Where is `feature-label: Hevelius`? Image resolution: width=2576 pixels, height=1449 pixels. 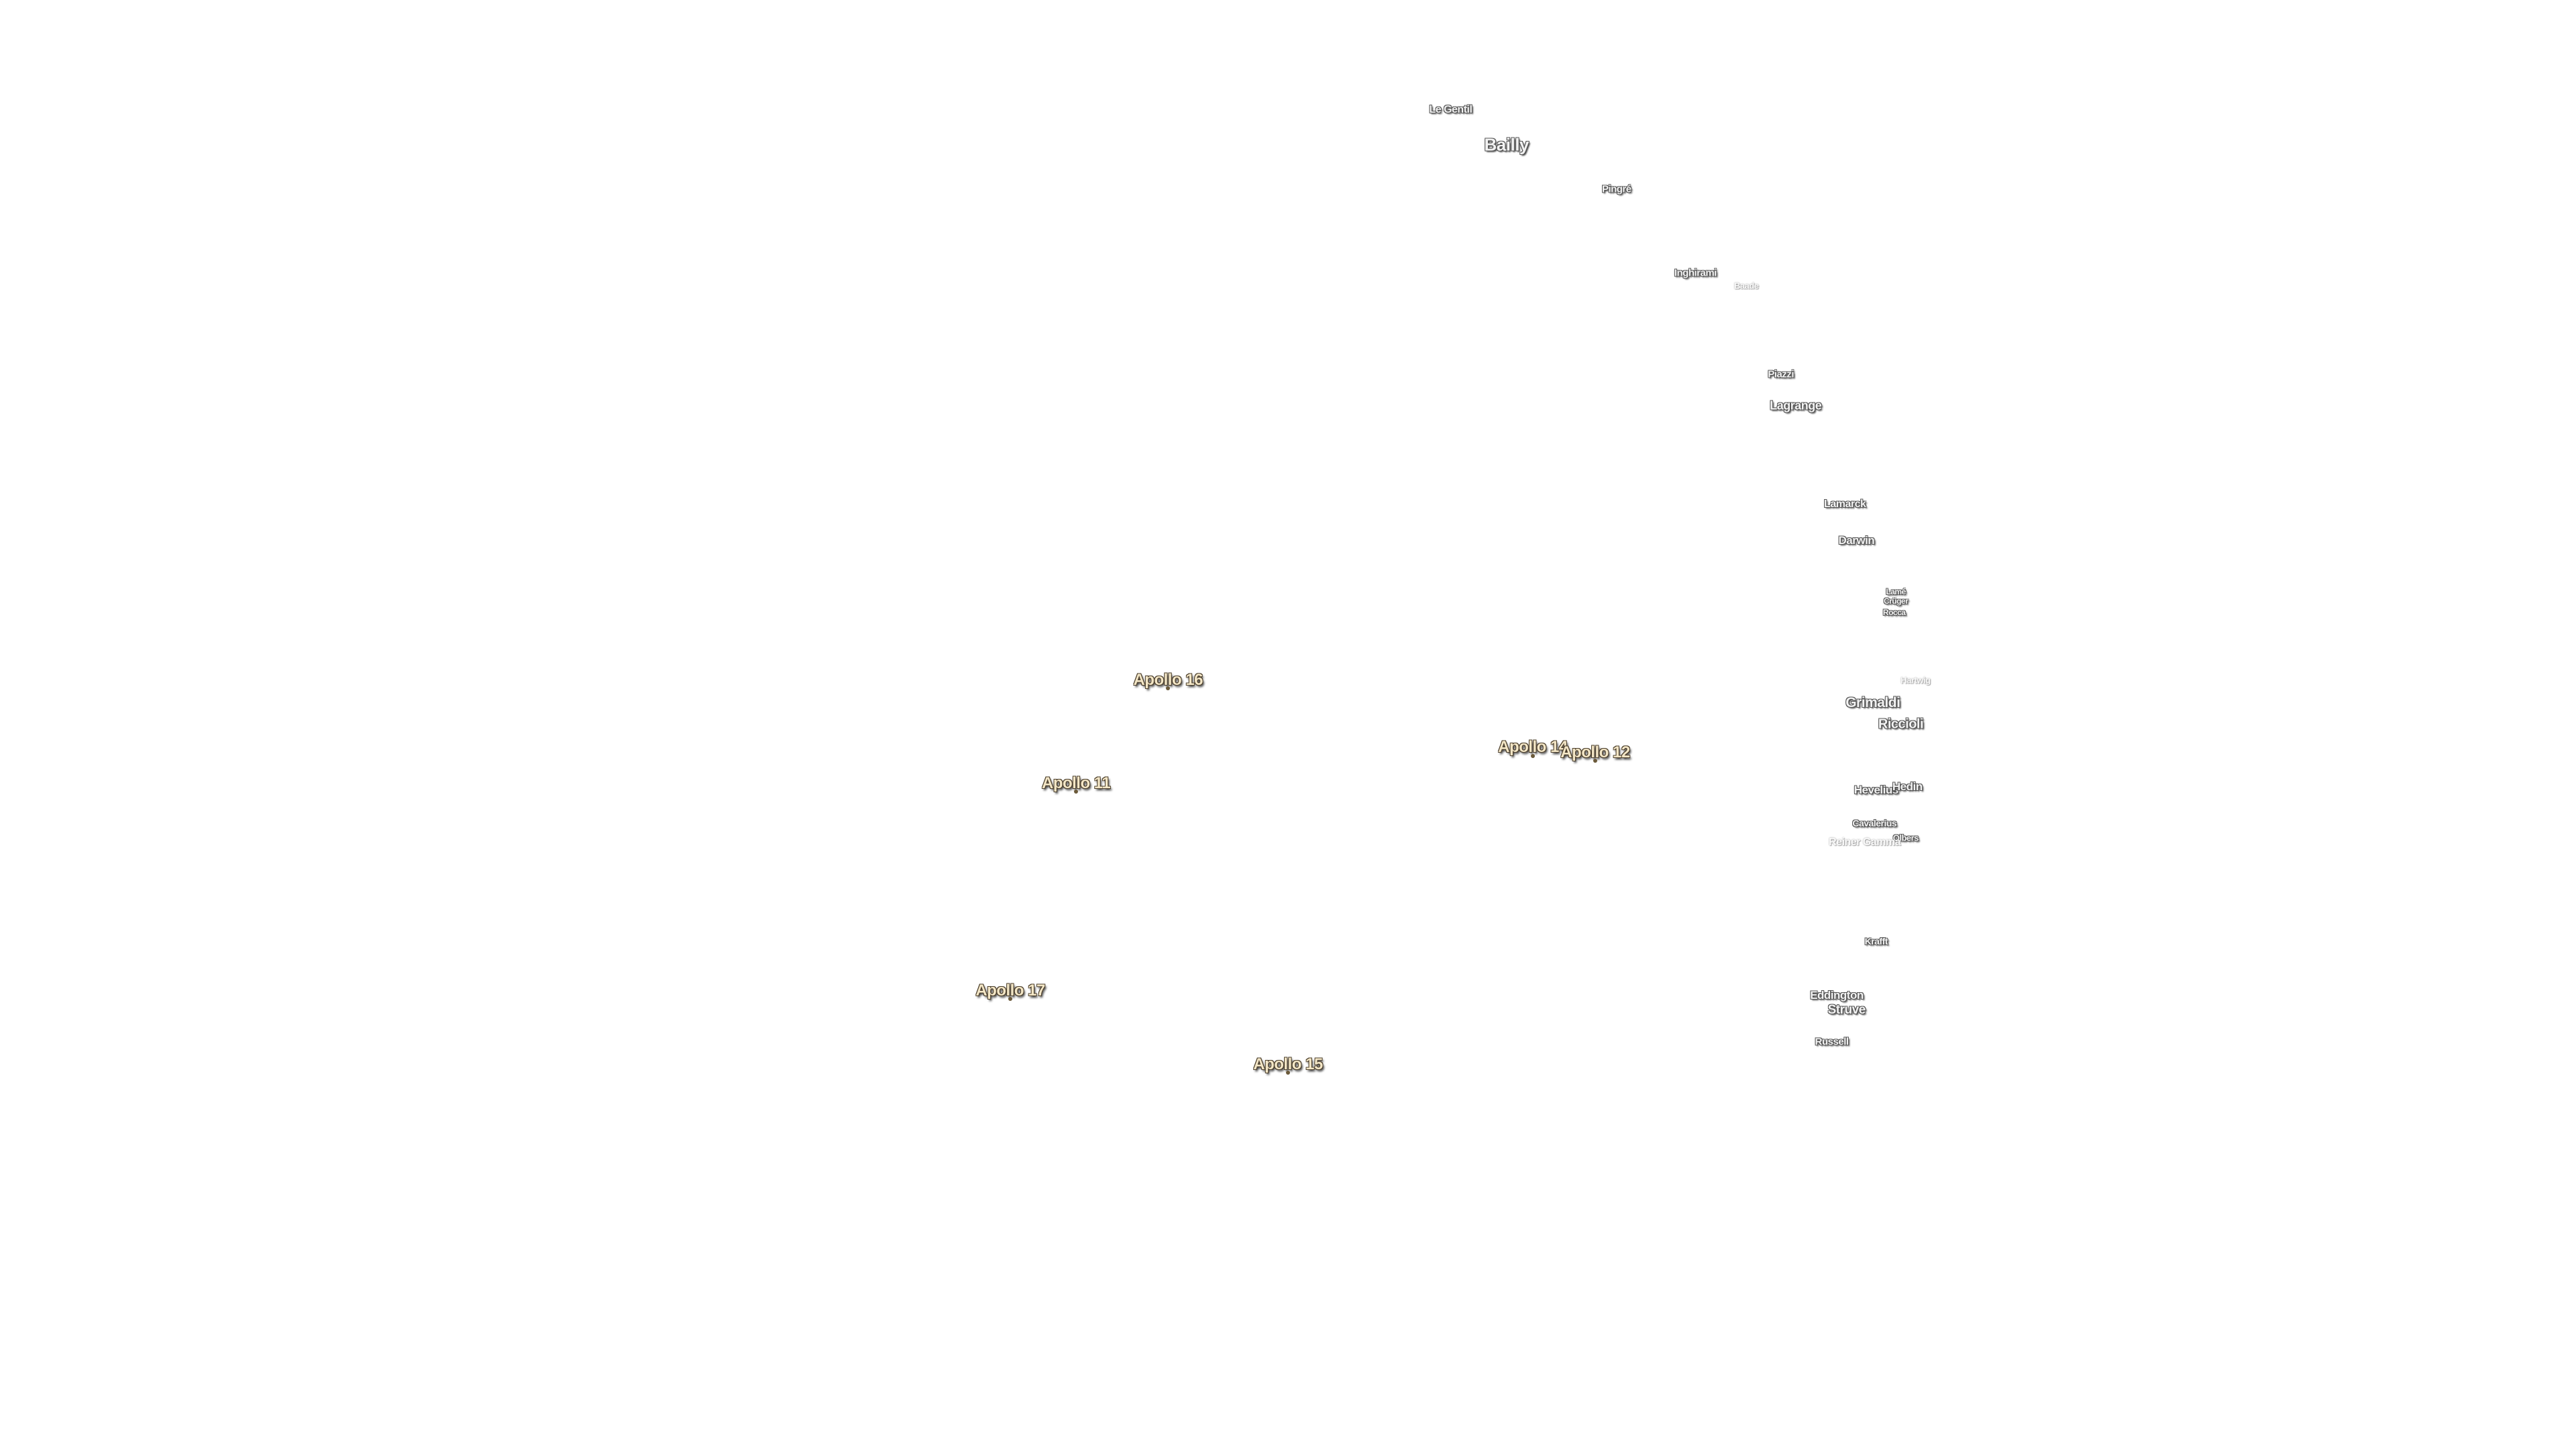 feature-label: Hevelius is located at coordinates (1876, 789).